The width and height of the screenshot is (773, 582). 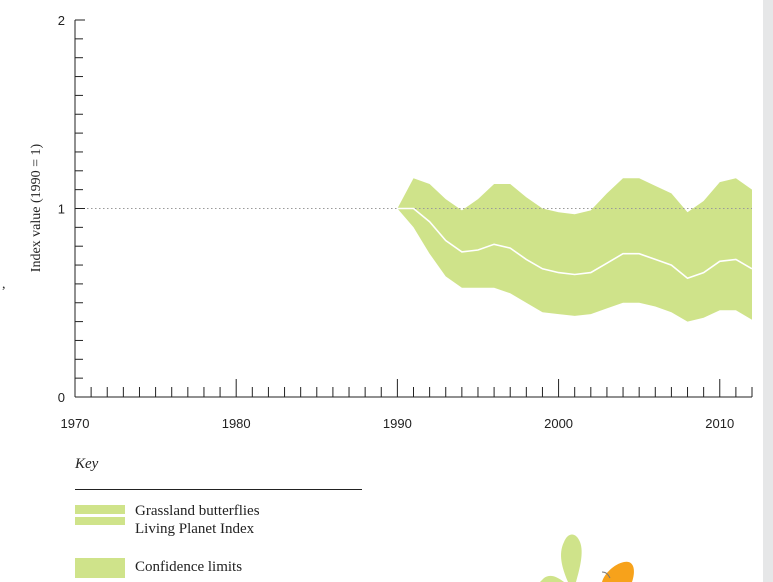 What do you see at coordinates (236, 423) in the screenshot?
I see `x-tick-label: 1980` at bounding box center [236, 423].